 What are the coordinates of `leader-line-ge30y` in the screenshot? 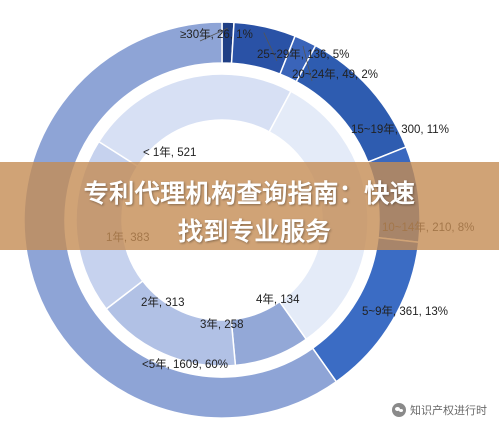 It's located at (213, 34).